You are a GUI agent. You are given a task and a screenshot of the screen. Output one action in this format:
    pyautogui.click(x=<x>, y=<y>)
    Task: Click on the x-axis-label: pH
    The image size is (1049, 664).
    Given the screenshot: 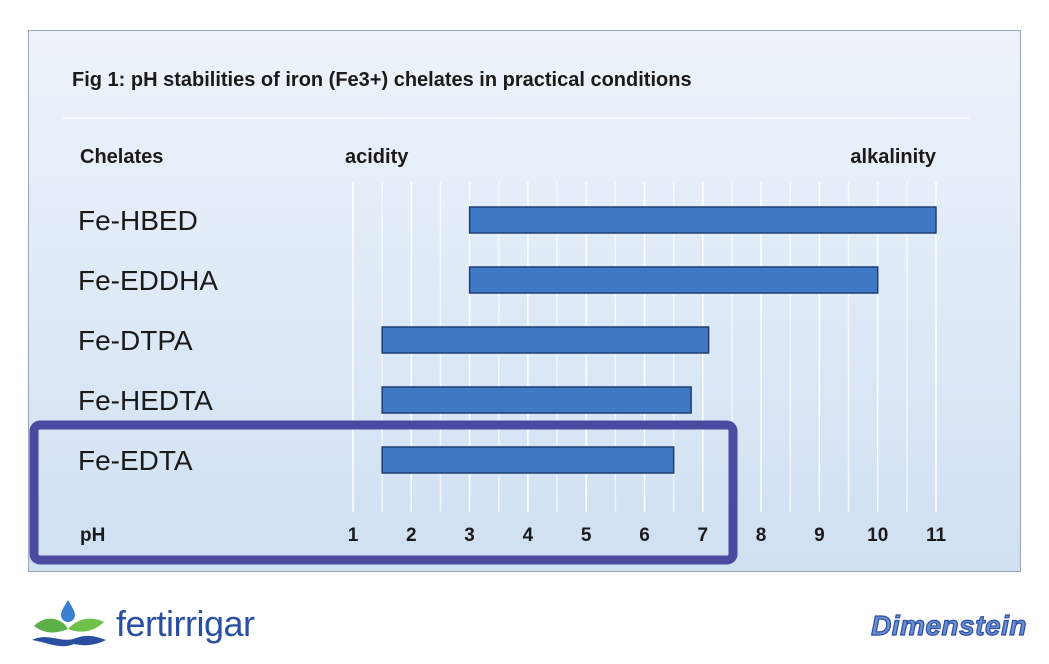 What is the action you would take?
    pyautogui.click(x=92, y=535)
    